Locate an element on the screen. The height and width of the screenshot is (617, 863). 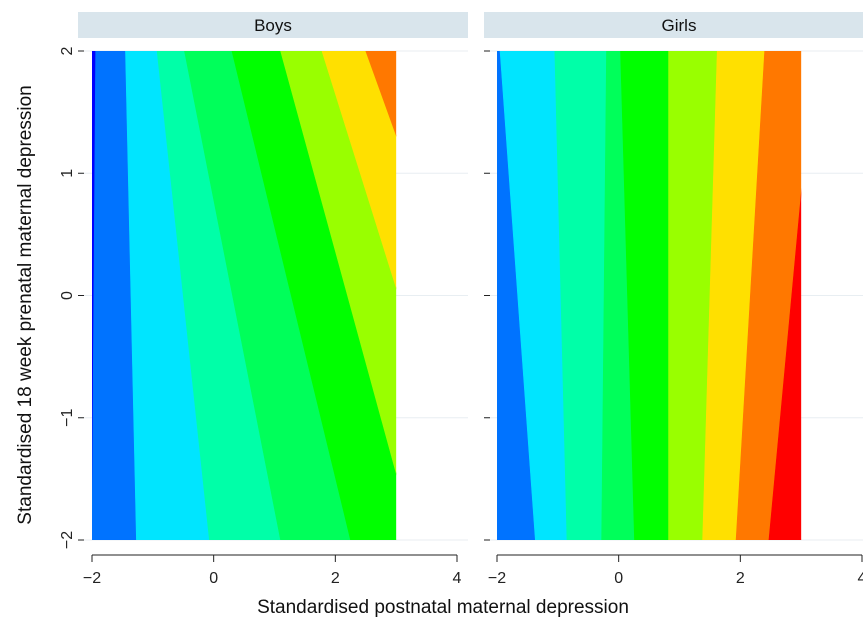
panel-girls-y-axis is located at coordinates (487, 295).